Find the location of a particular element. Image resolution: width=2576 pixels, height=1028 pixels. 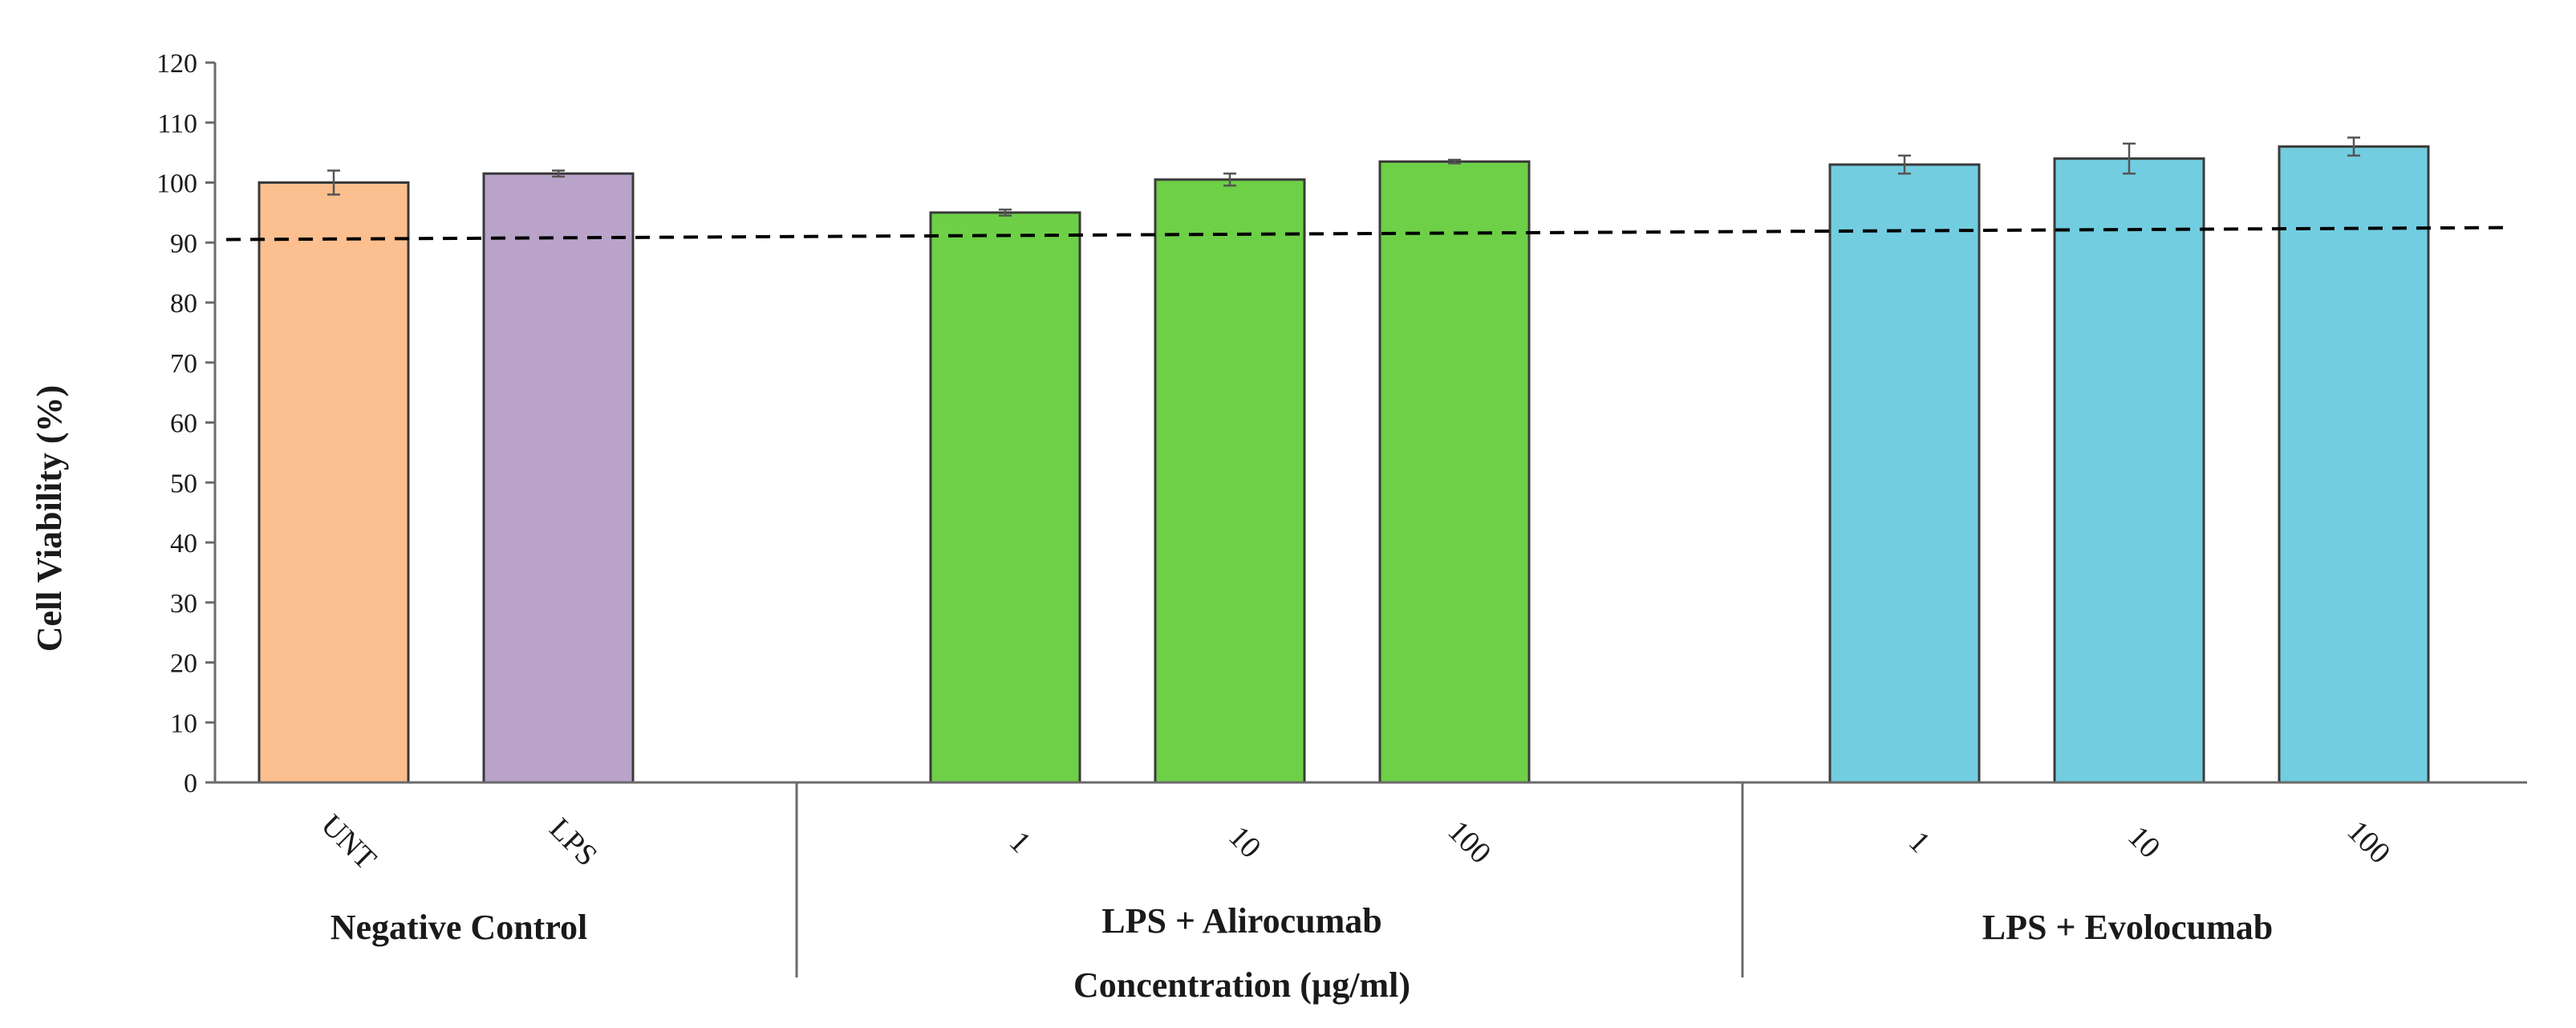

y-tick-label: 30 is located at coordinates (183, 604).